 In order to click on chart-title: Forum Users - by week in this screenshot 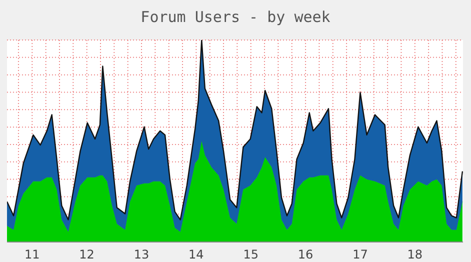, I will do `click(236, 17)`.